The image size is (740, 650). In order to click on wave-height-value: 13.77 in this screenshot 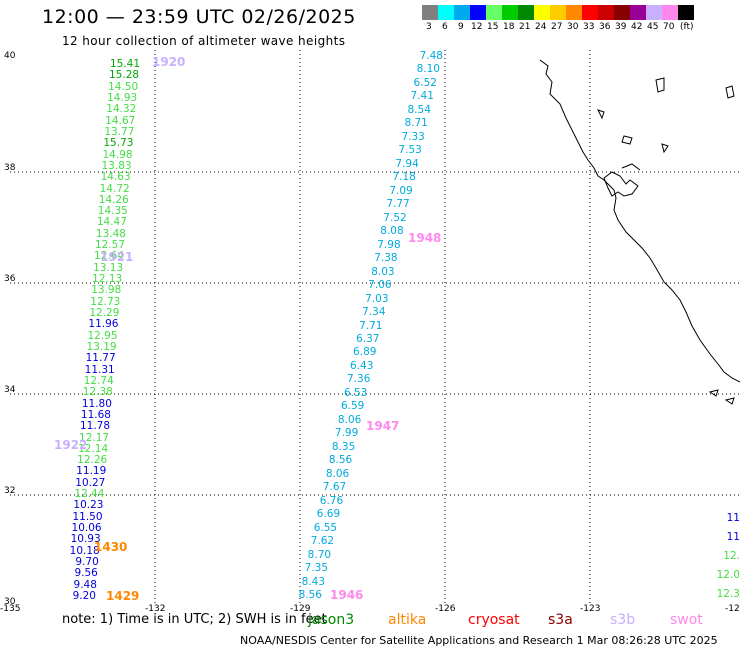, I will do `click(119, 131)`.